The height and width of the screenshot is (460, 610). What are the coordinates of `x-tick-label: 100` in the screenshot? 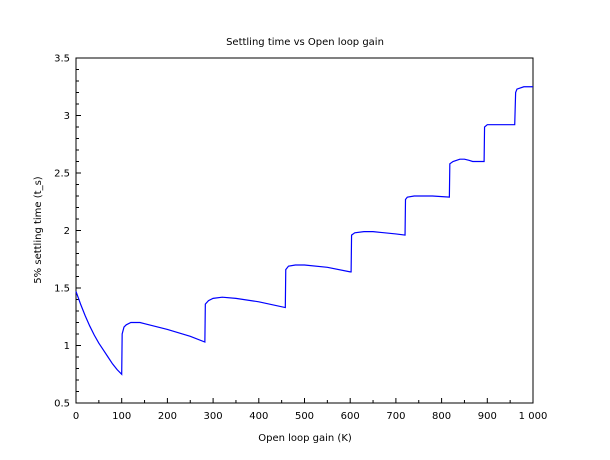 It's located at (121, 416).